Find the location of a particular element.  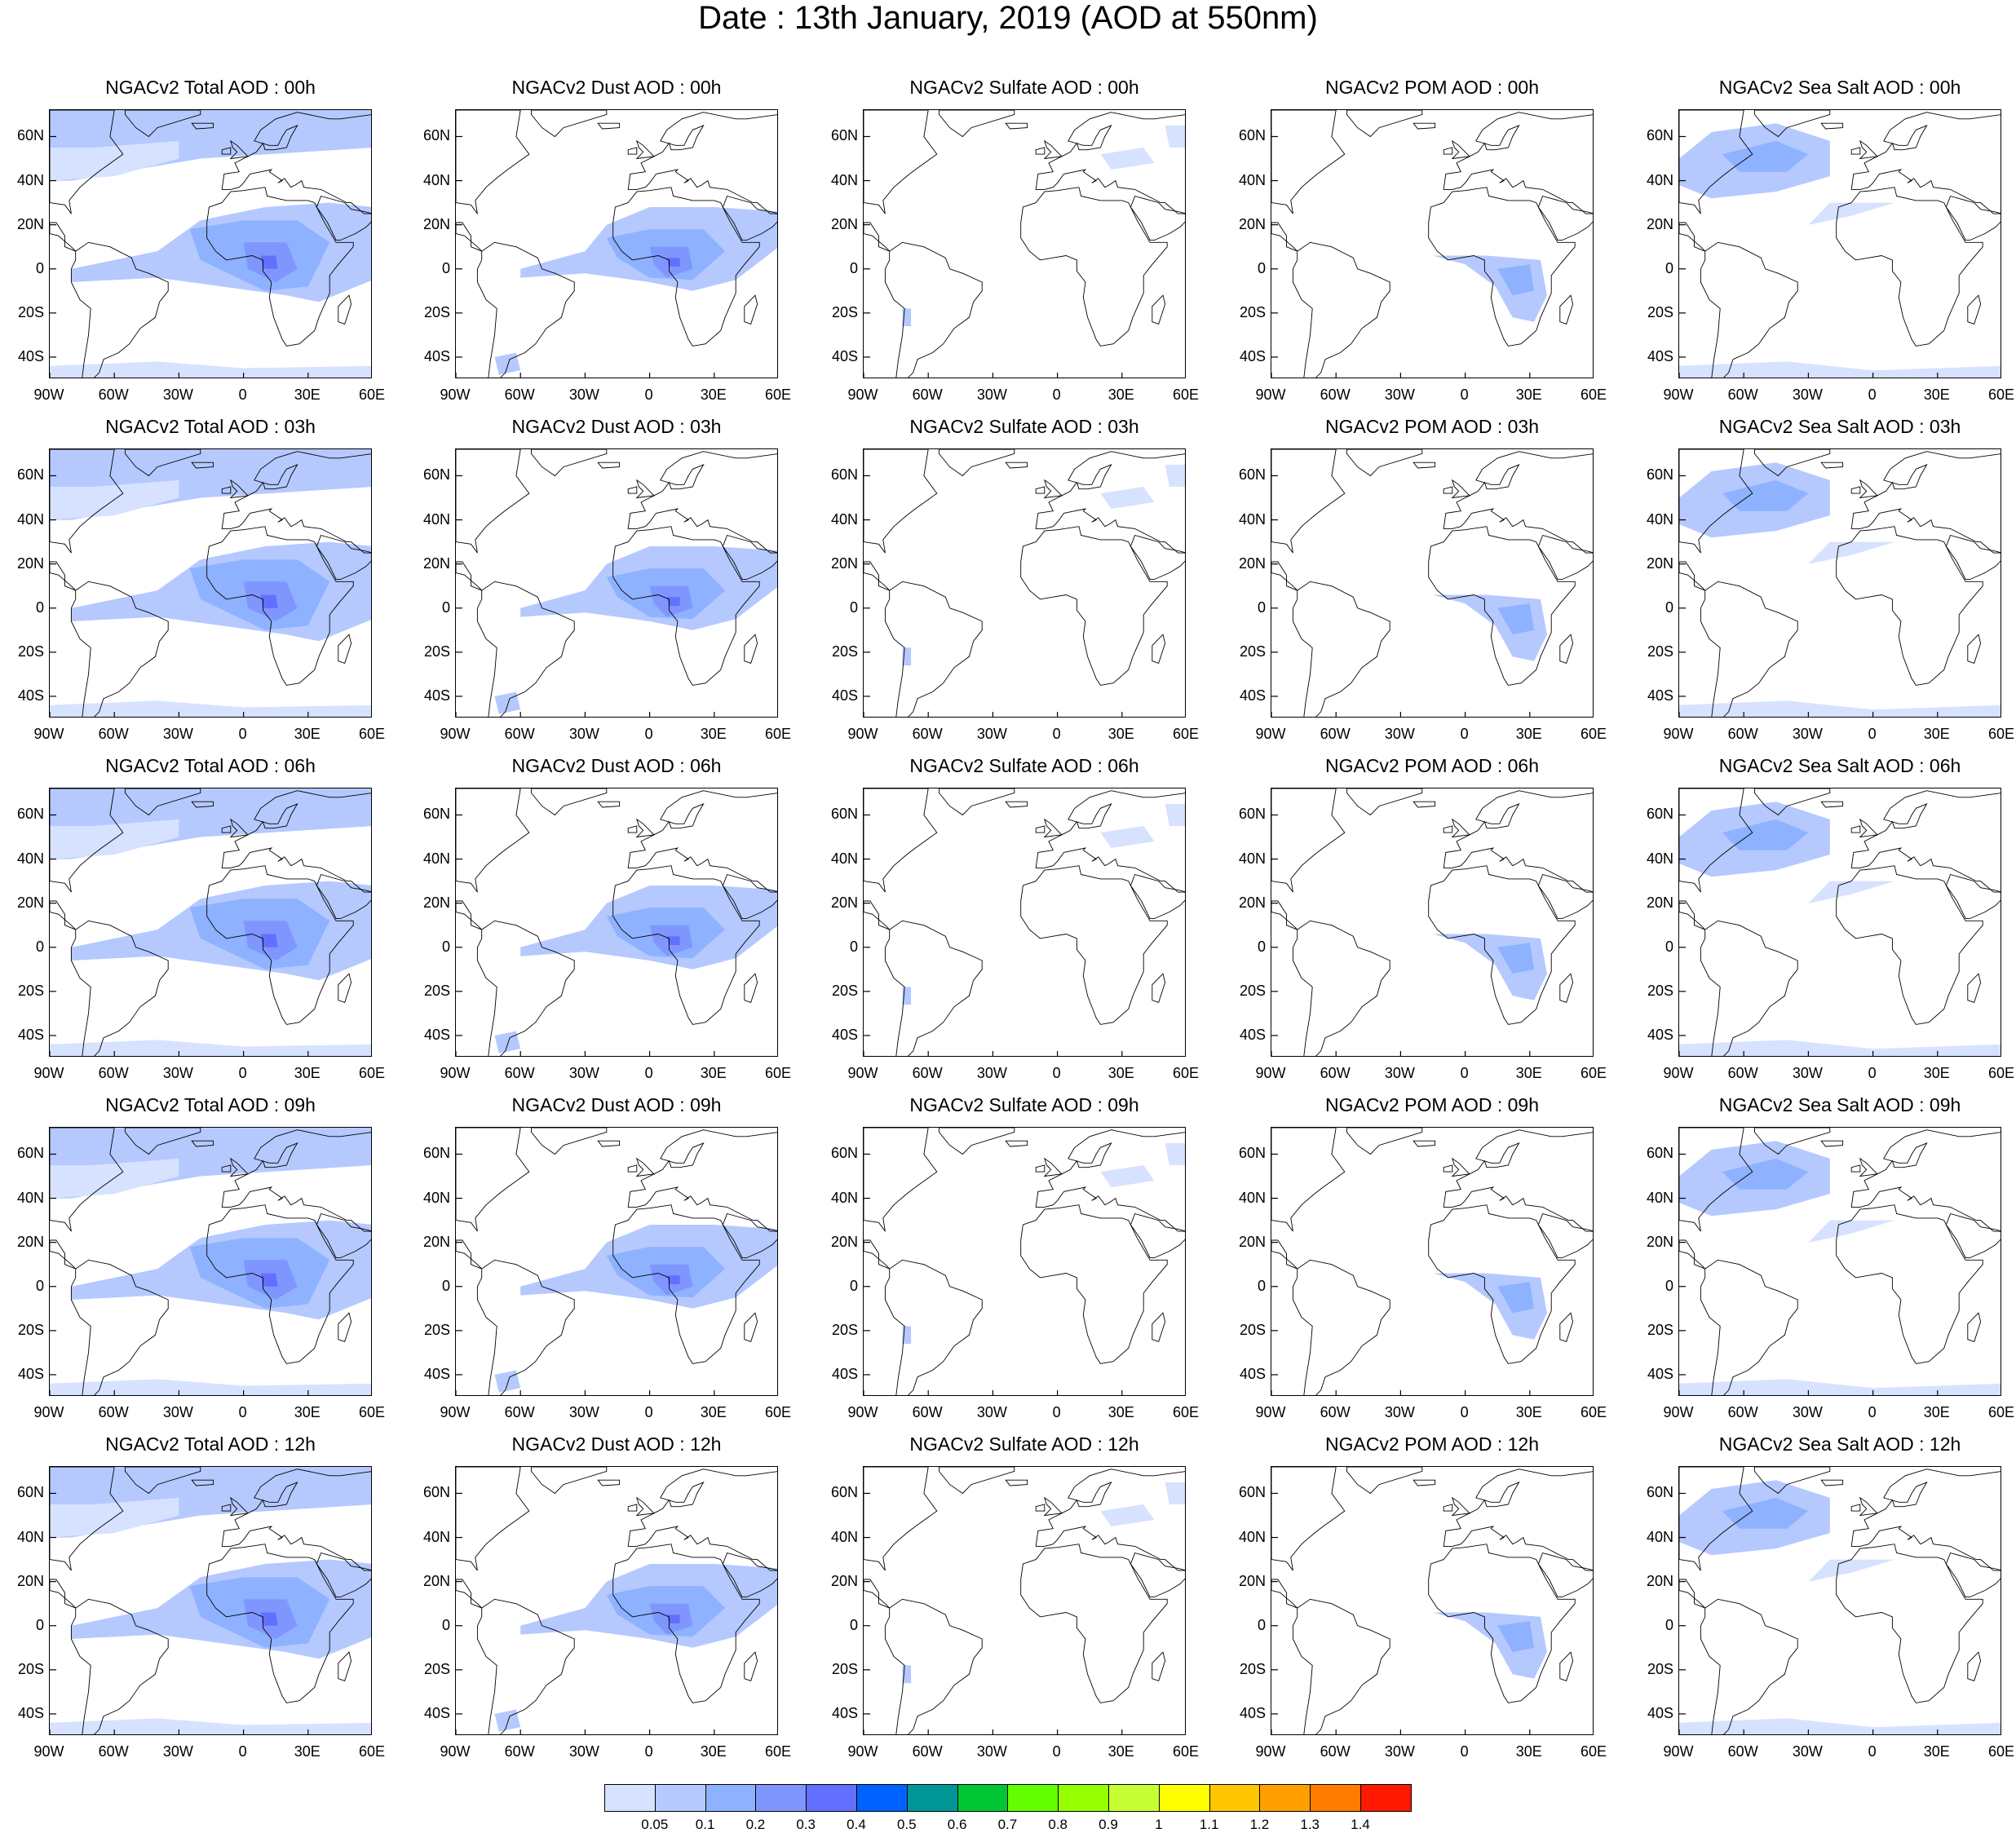

map-canvas is located at coordinates (1024, 583).